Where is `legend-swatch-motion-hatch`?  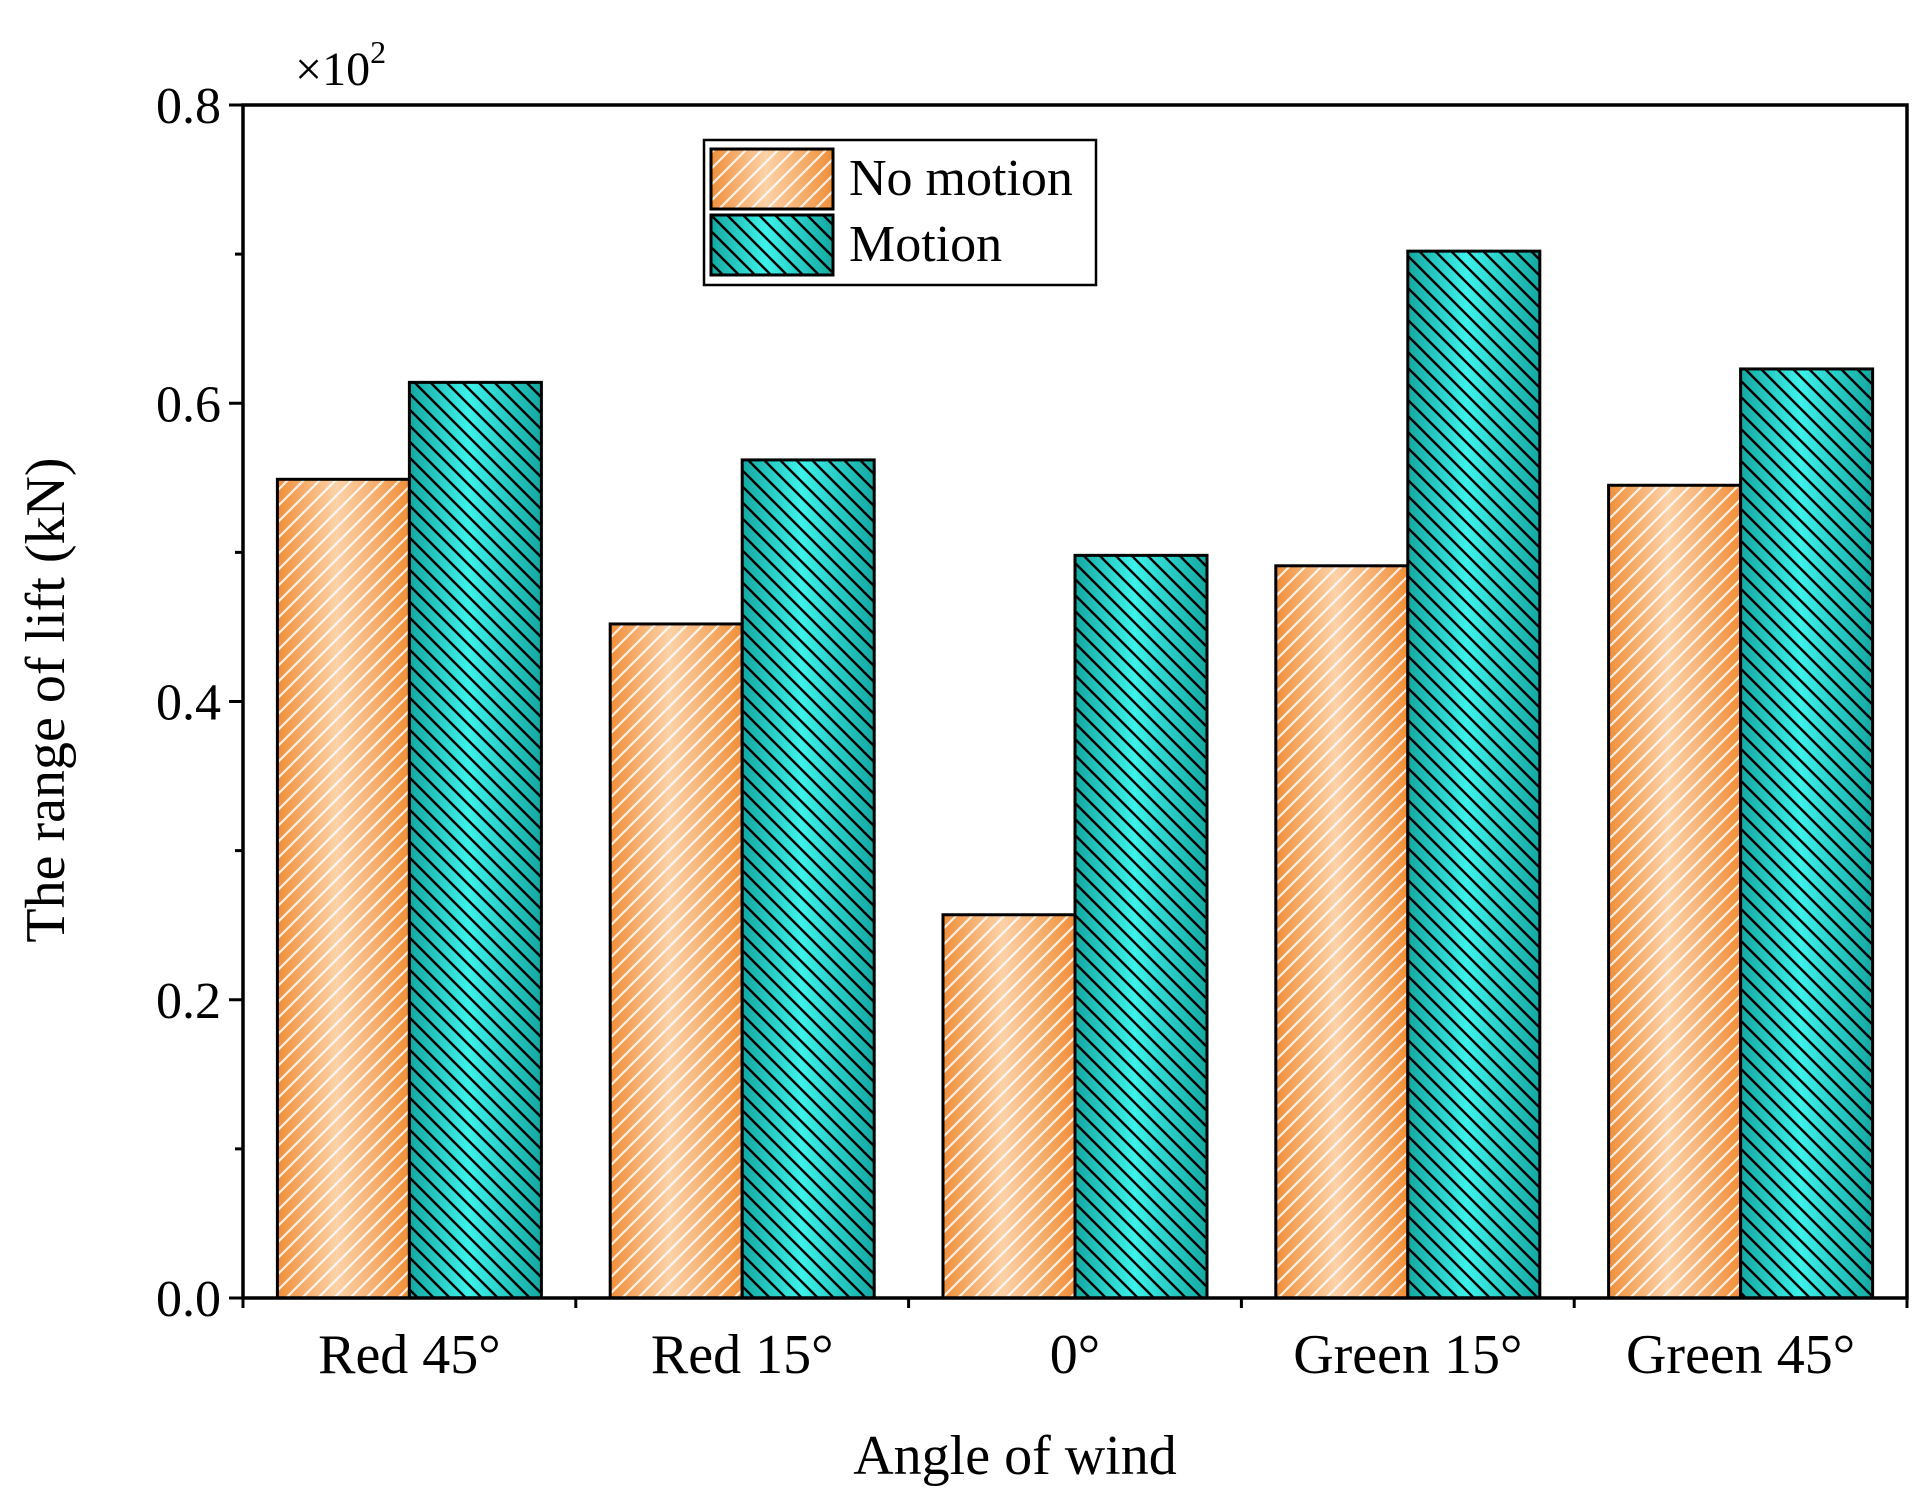
legend-swatch-motion-hatch is located at coordinates (772, 245).